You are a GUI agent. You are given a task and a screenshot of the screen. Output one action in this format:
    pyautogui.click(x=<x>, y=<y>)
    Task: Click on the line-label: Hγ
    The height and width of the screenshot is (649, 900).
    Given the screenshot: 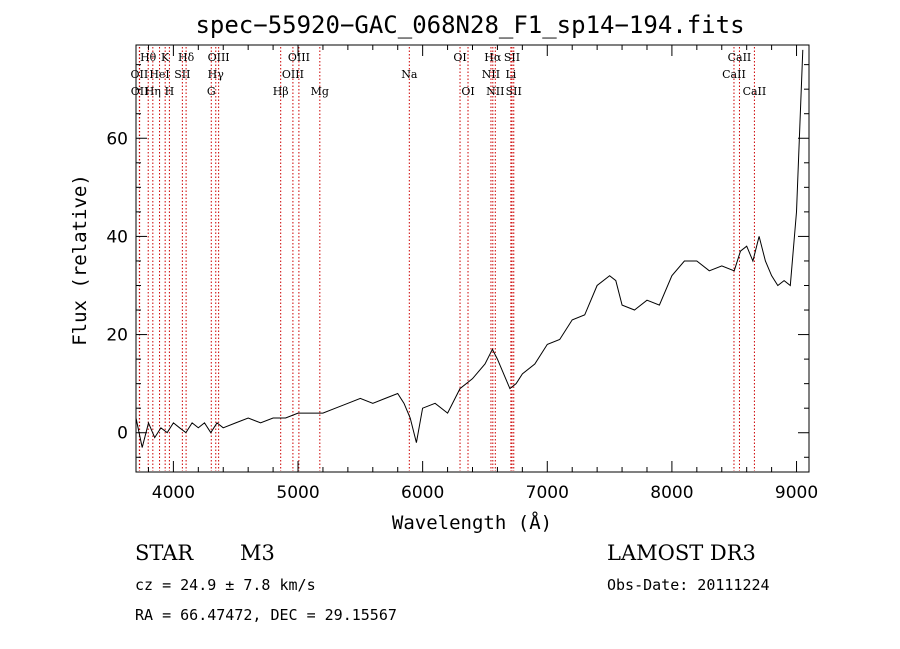 What is the action you would take?
    pyautogui.click(x=216, y=74)
    